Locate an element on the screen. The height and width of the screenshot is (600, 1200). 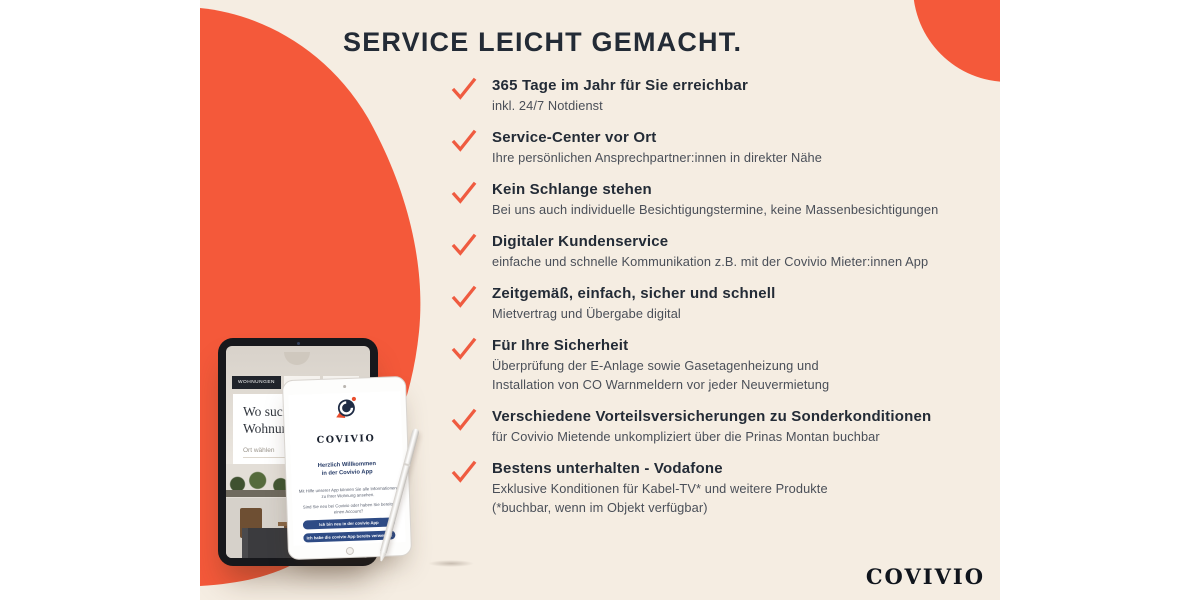
app-welcome-text: Herzlich Willkommen in der Covivio App is located at coordinates (347, 468).